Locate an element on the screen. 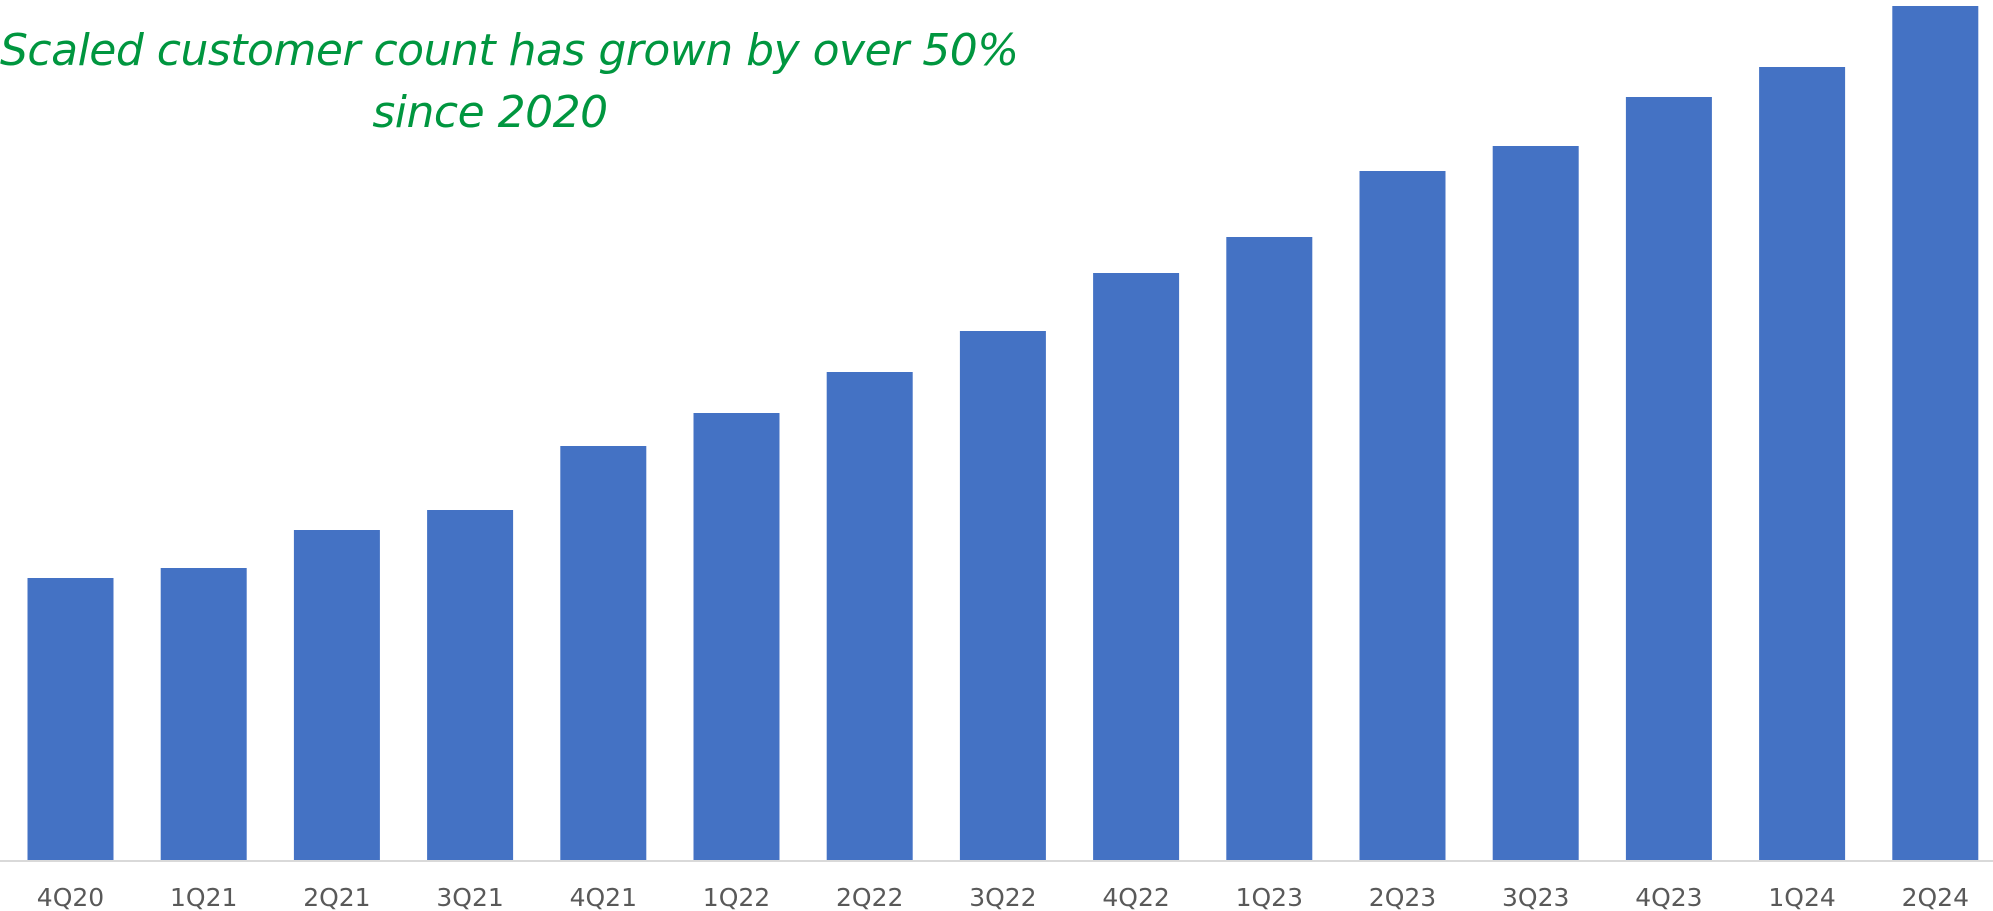 This screenshot has height=911, width=1993. bar-3Q23 is located at coordinates (1535, 503).